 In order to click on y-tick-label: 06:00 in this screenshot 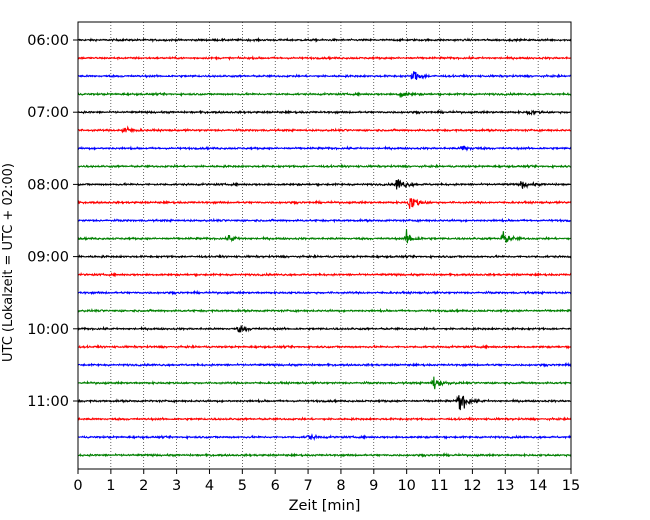, I will do `click(48, 41)`.